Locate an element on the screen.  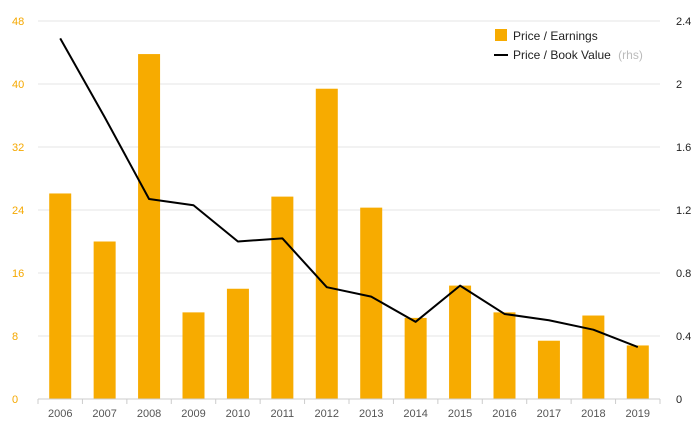
x-tick-label: 2019 is located at coordinates (638, 414).